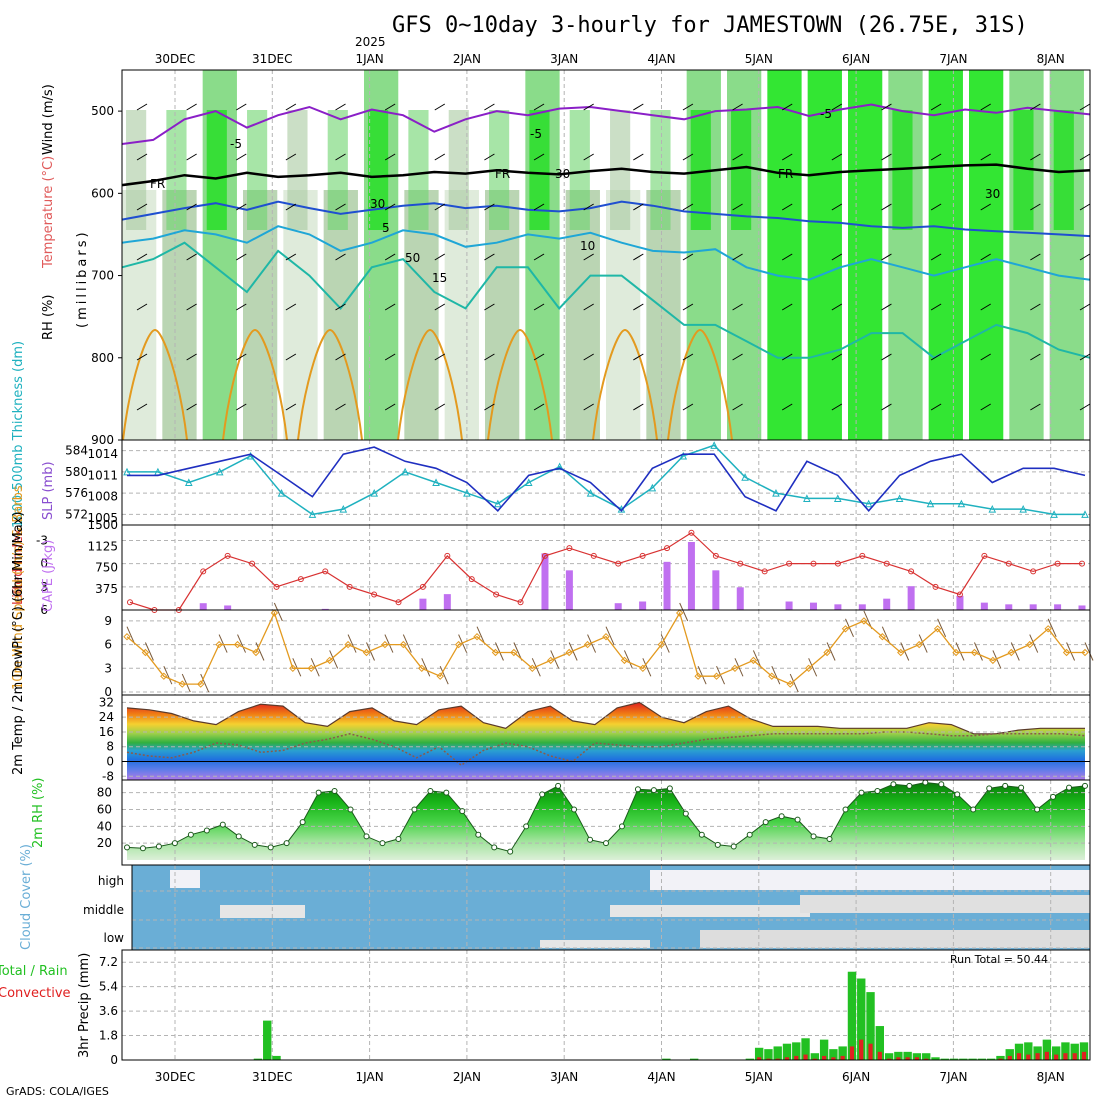 This screenshot has width=1100, height=1100. I want to click on date-label-bottom: 2JAN, so click(467, 1077).